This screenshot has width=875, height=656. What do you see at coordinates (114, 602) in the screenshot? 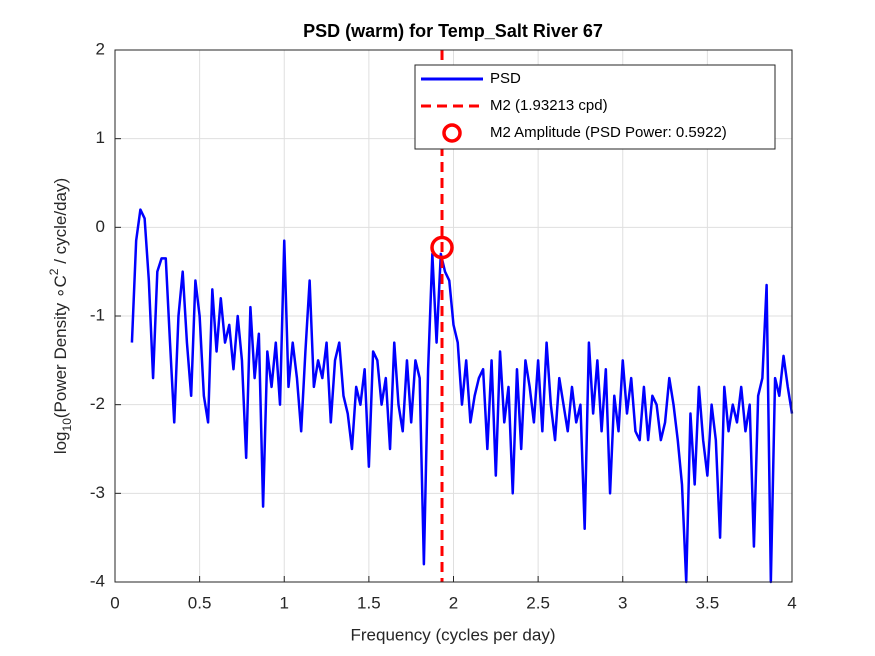
I see `x-tick-label: 0` at bounding box center [114, 602].